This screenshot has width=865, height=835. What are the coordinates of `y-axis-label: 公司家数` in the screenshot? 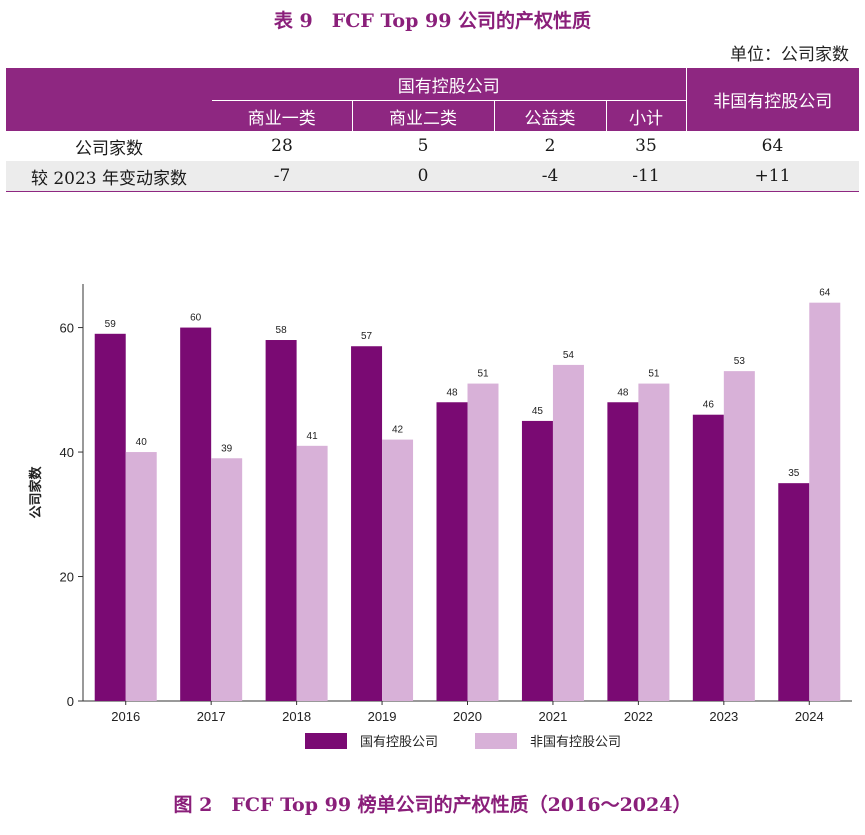 It's located at (35, 492).